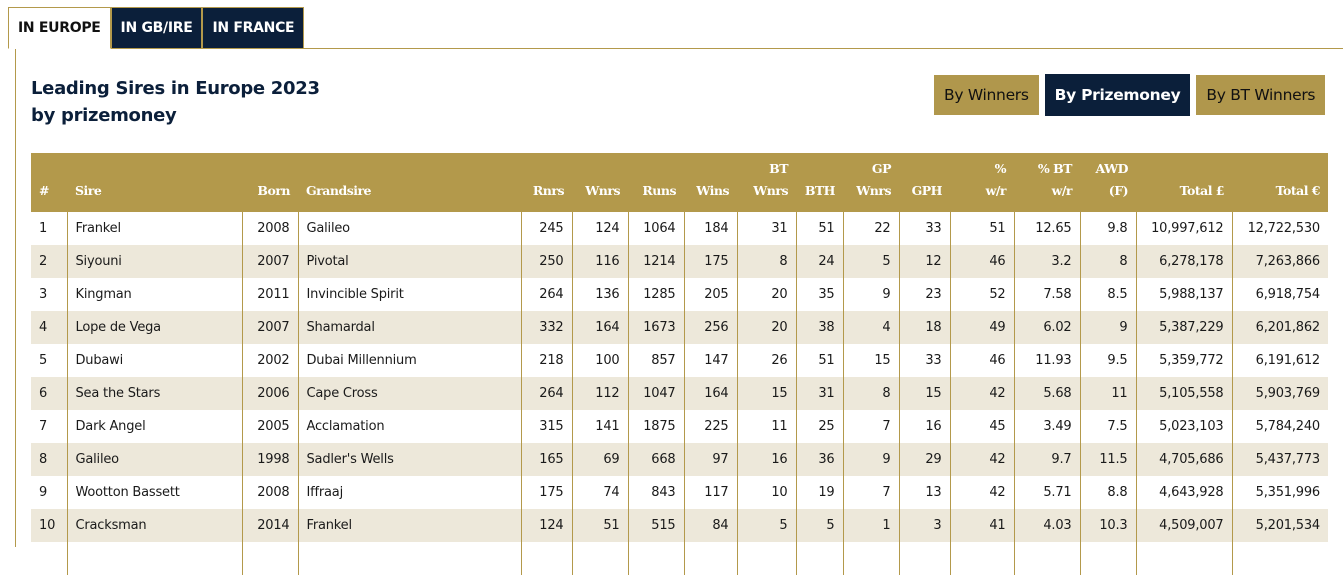 The image size is (1343, 575). What do you see at coordinates (1047, 182) in the screenshot?
I see `column-header: % BT w/r` at bounding box center [1047, 182].